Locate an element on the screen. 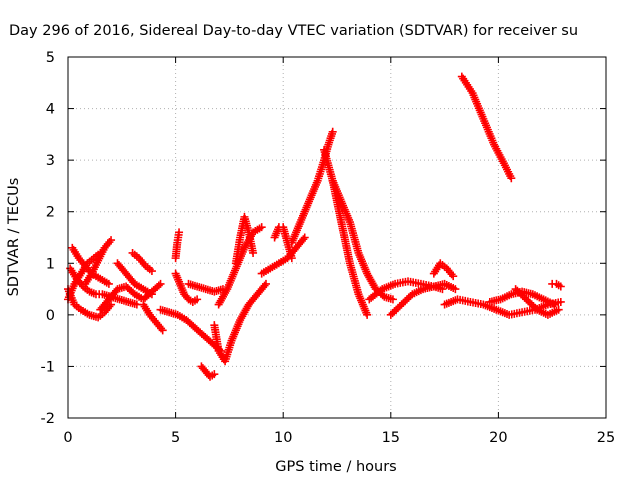 The image size is (640, 480). series-arc-k is located at coordinates (186, 287).